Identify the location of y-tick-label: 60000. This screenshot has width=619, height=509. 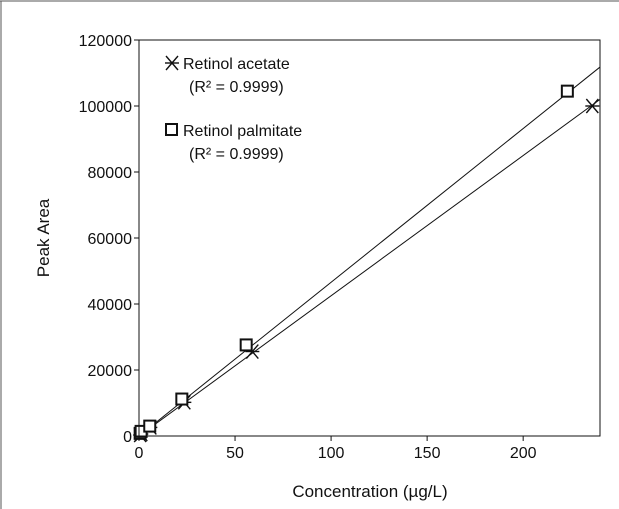
(110, 239).